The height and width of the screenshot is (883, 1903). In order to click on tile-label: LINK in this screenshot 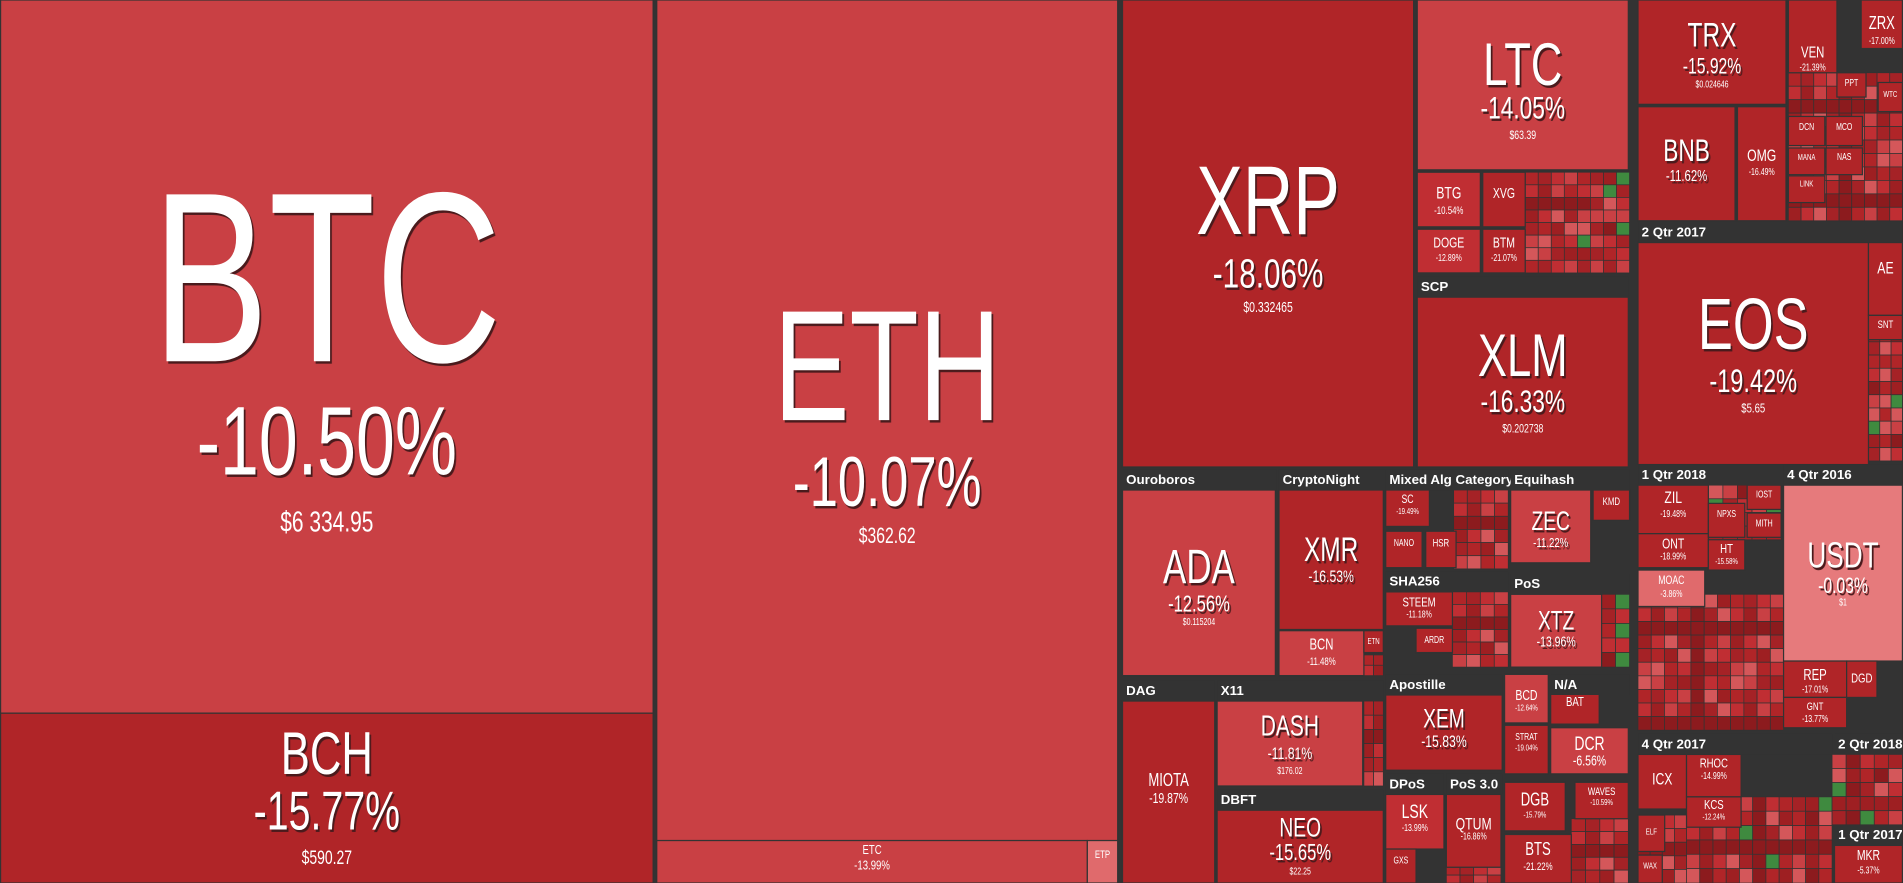, I will do `click(1807, 184)`.